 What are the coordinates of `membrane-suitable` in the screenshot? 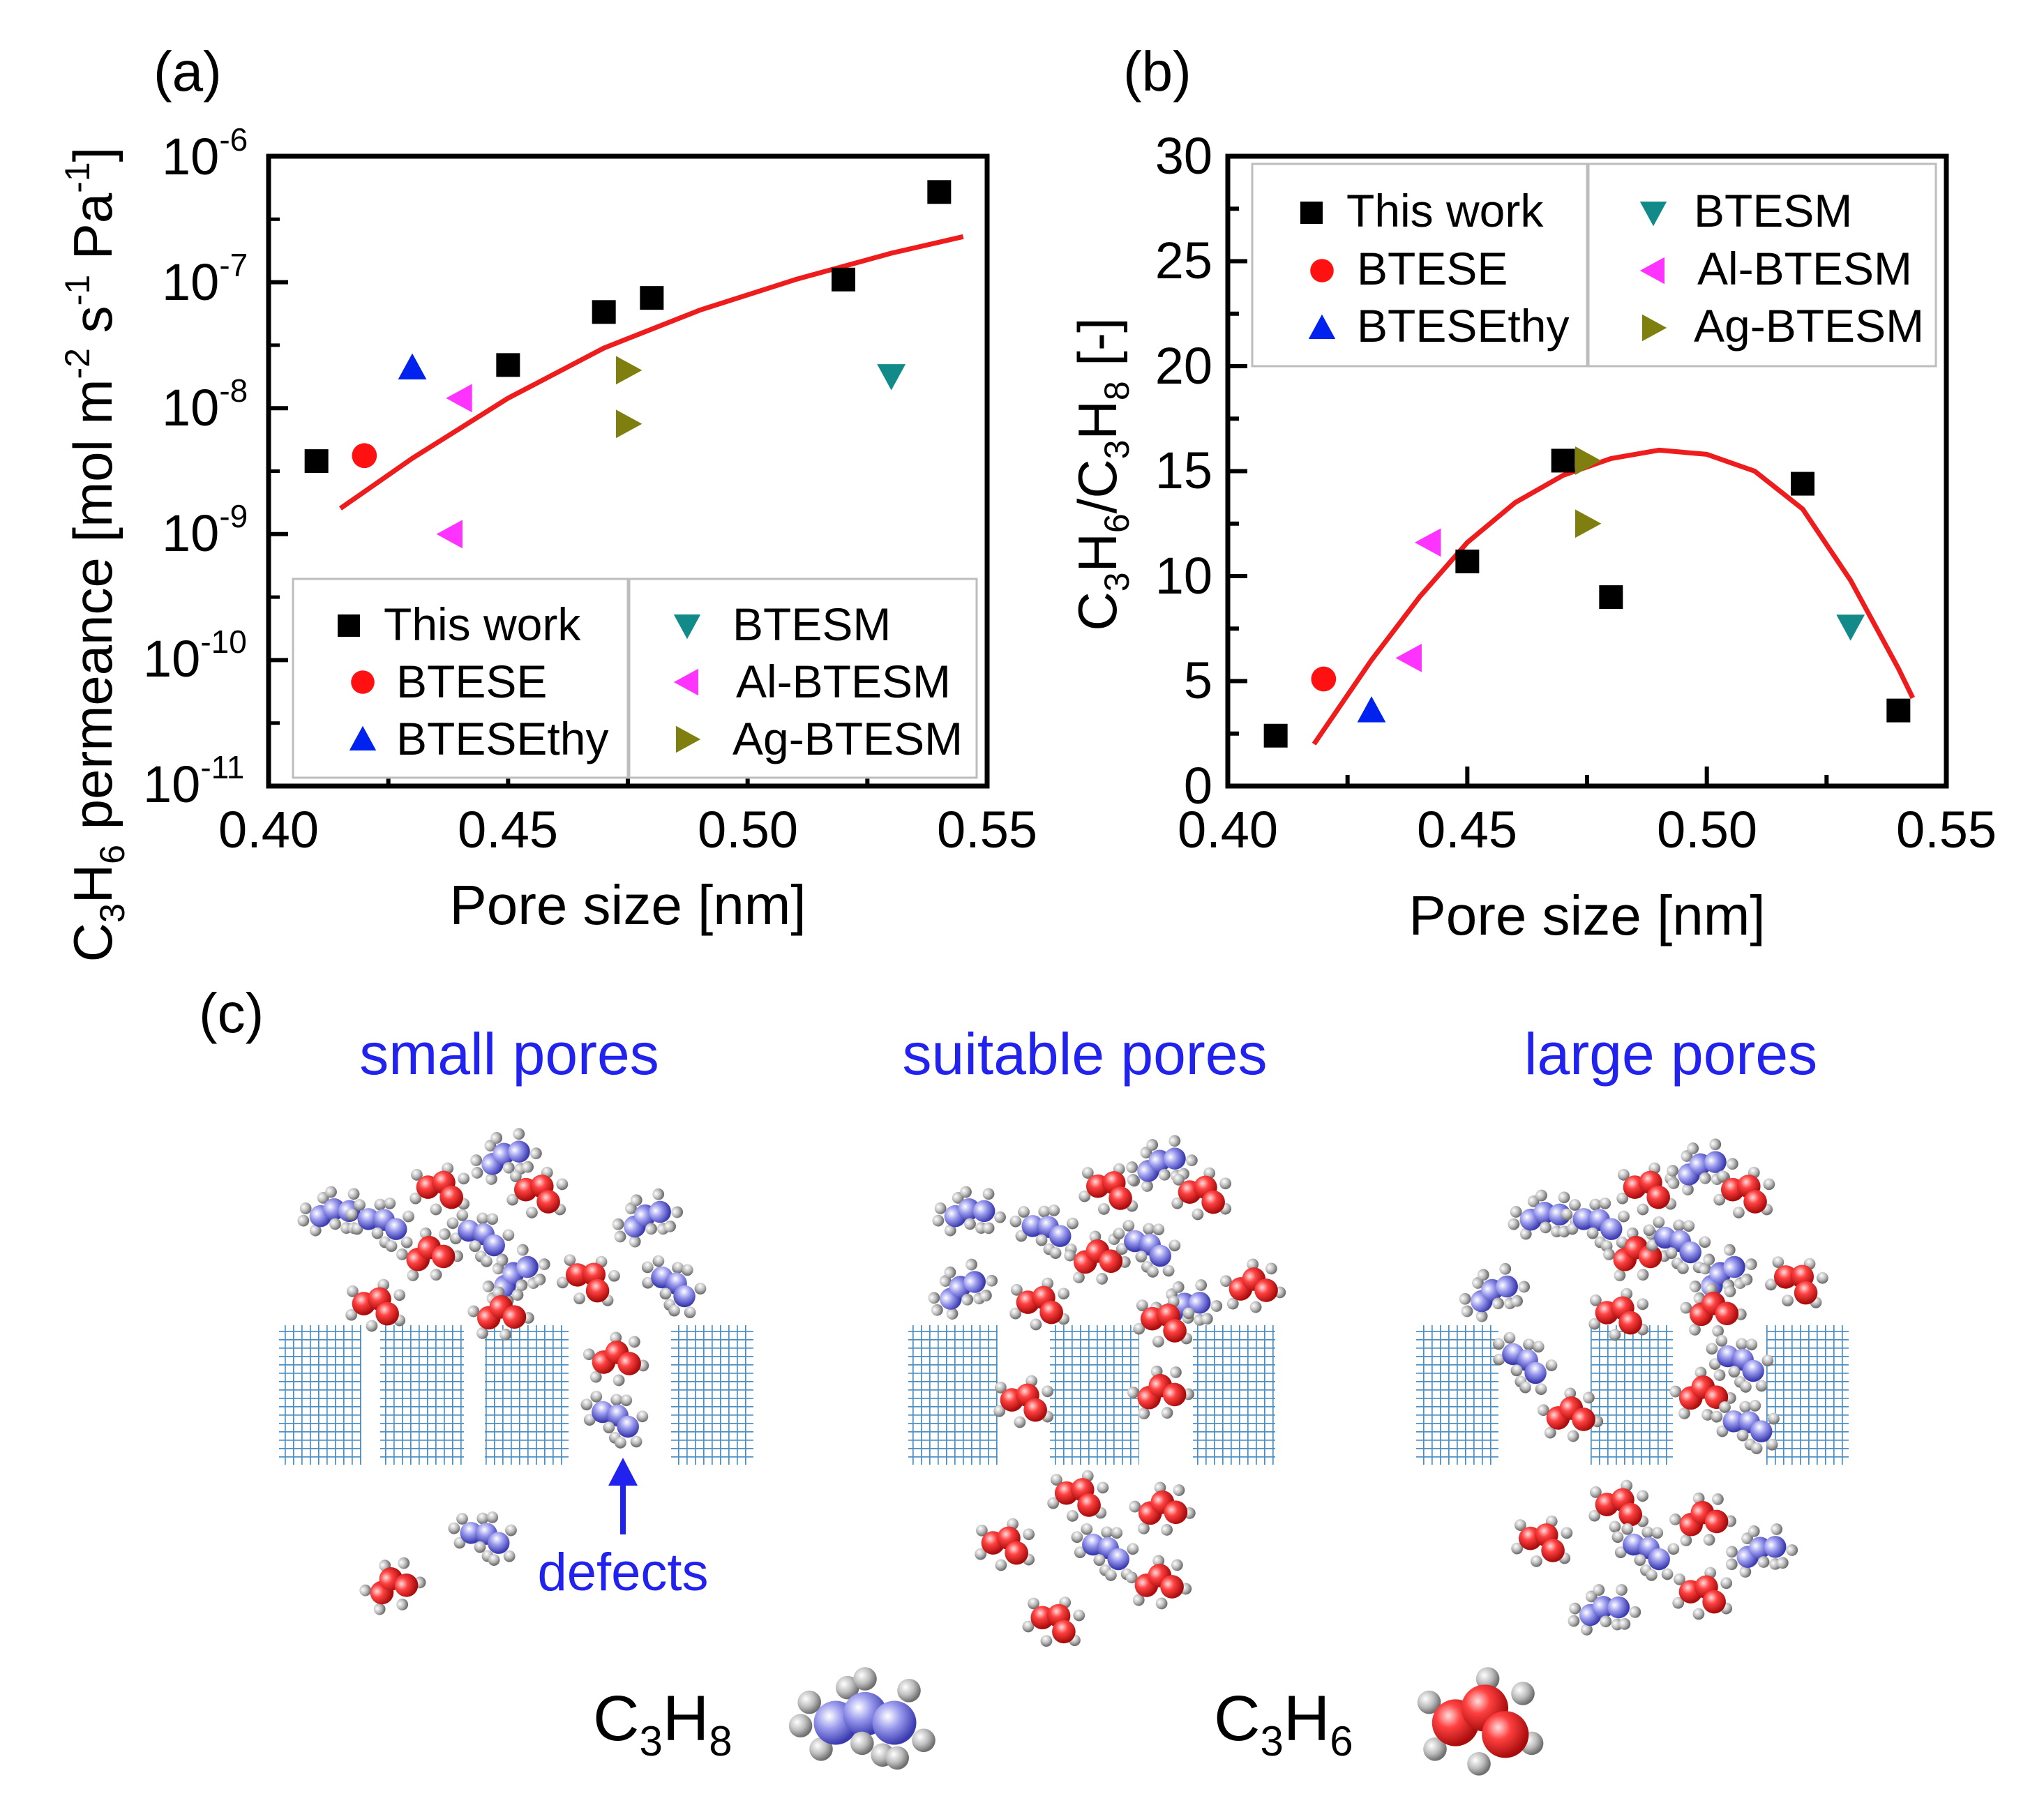 It's located at (1091, 1395).